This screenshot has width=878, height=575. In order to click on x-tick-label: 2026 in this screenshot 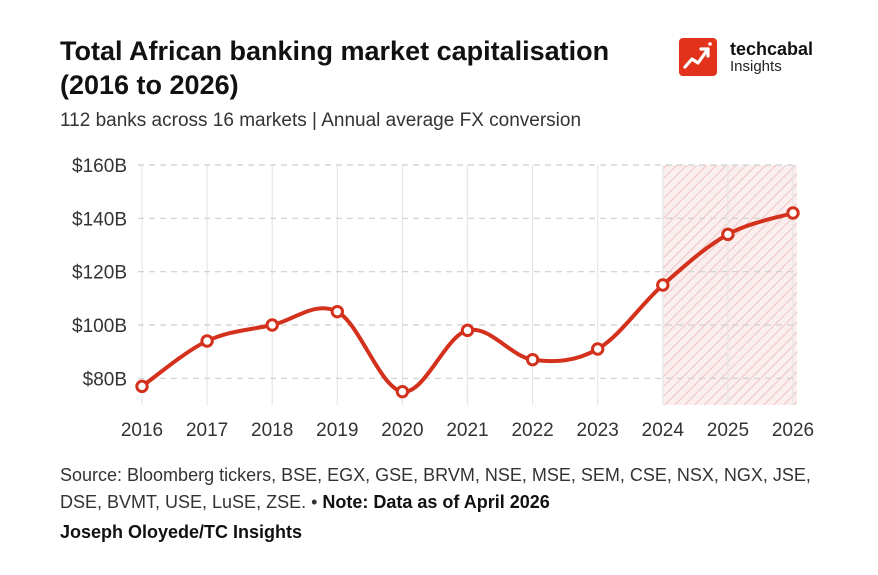, I will do `click(793, 430)`.